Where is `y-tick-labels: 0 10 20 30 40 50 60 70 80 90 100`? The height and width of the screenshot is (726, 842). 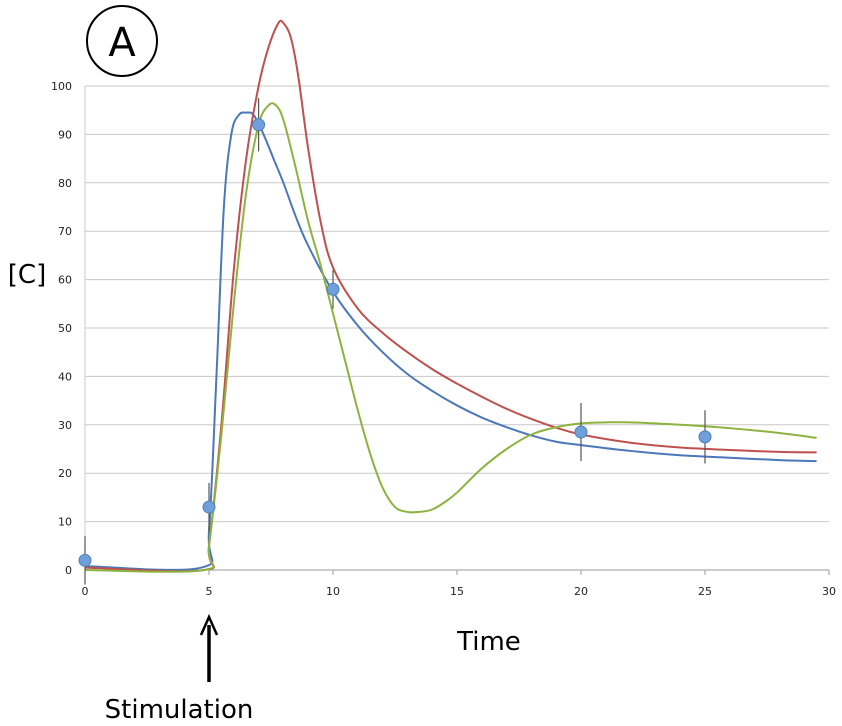 y-tick-labels: 0 10 20 30 40 50 60 70 80 90 100 is located at coordinates (61, 328).